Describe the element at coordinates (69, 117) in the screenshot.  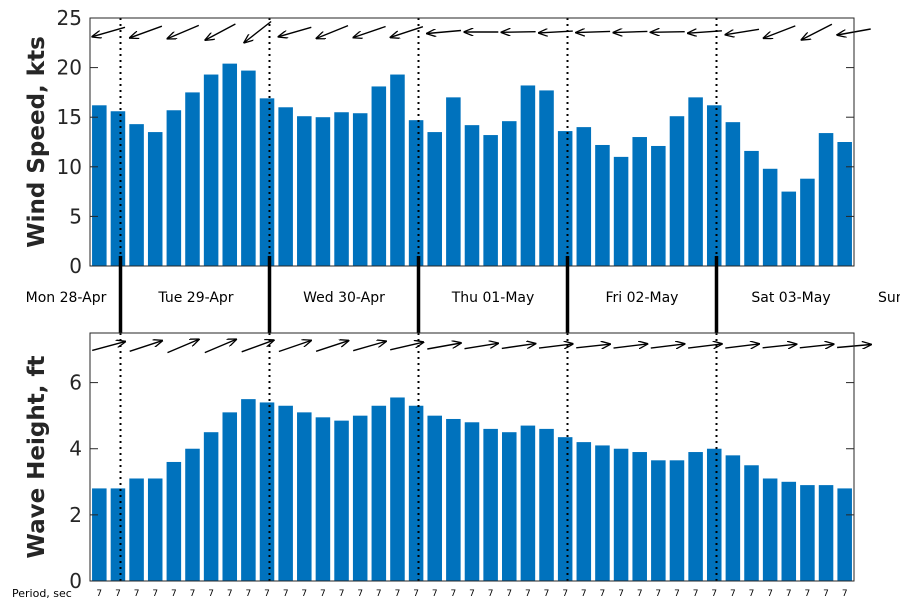
I see `y-tick-label: 15` at that location.